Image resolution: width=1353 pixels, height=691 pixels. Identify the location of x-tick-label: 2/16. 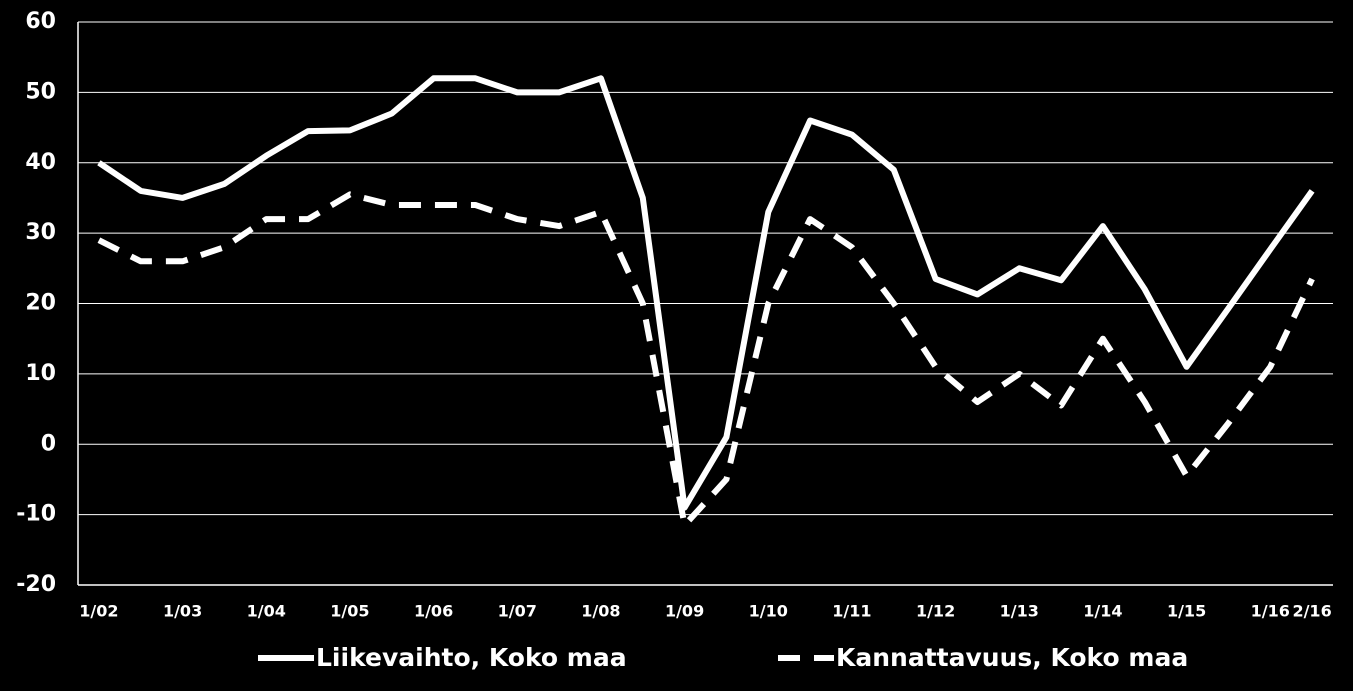
(1311, 611).